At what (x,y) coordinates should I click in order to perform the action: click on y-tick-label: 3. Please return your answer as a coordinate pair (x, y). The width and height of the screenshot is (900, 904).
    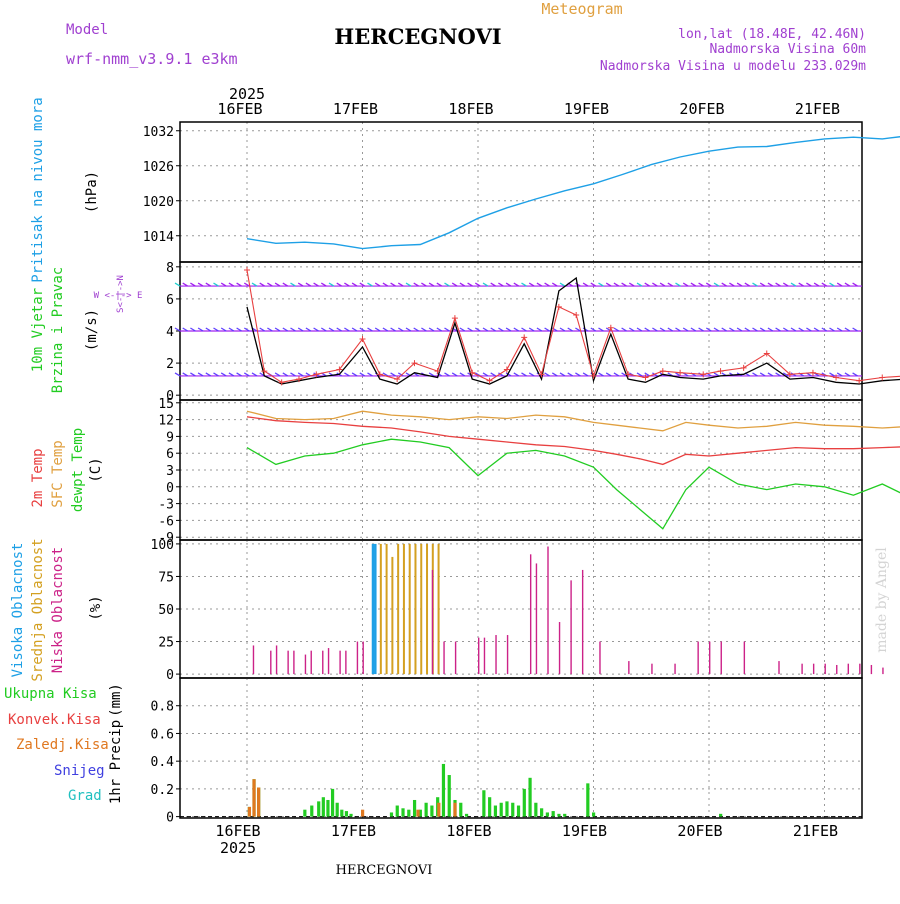
    Looking at the image, I should click on (170, 471).